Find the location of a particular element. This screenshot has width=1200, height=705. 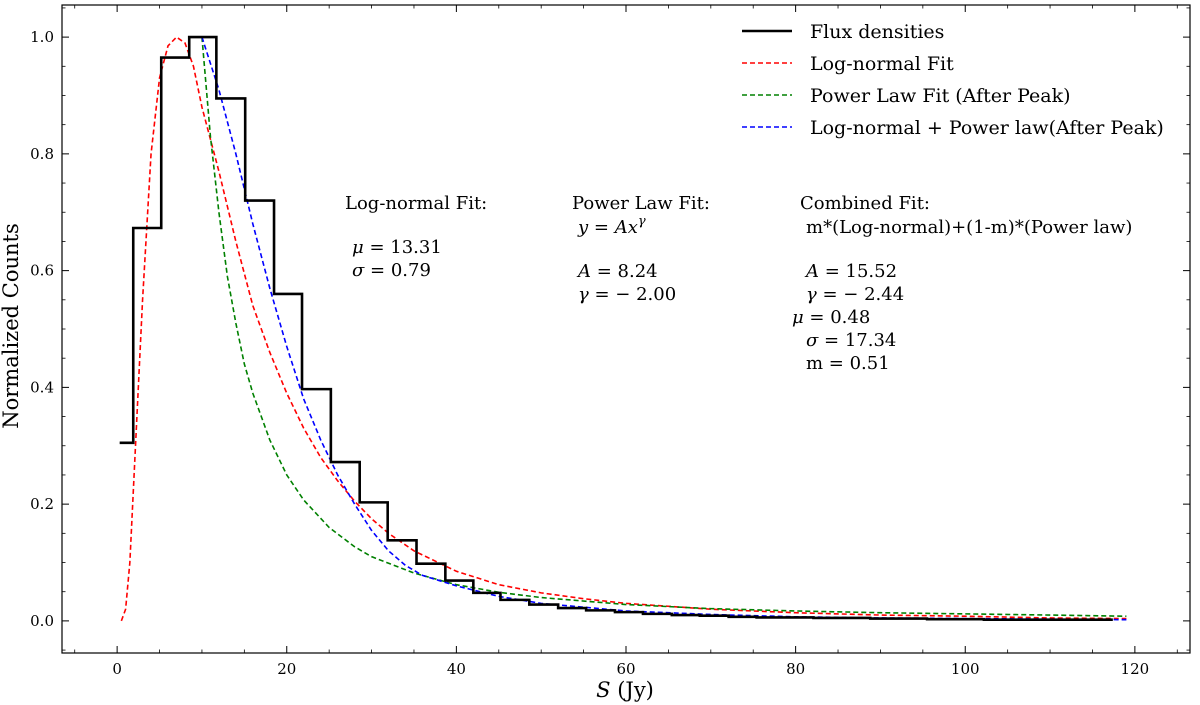

x-tick-label: 120 is located at coordinates (1135, 669).